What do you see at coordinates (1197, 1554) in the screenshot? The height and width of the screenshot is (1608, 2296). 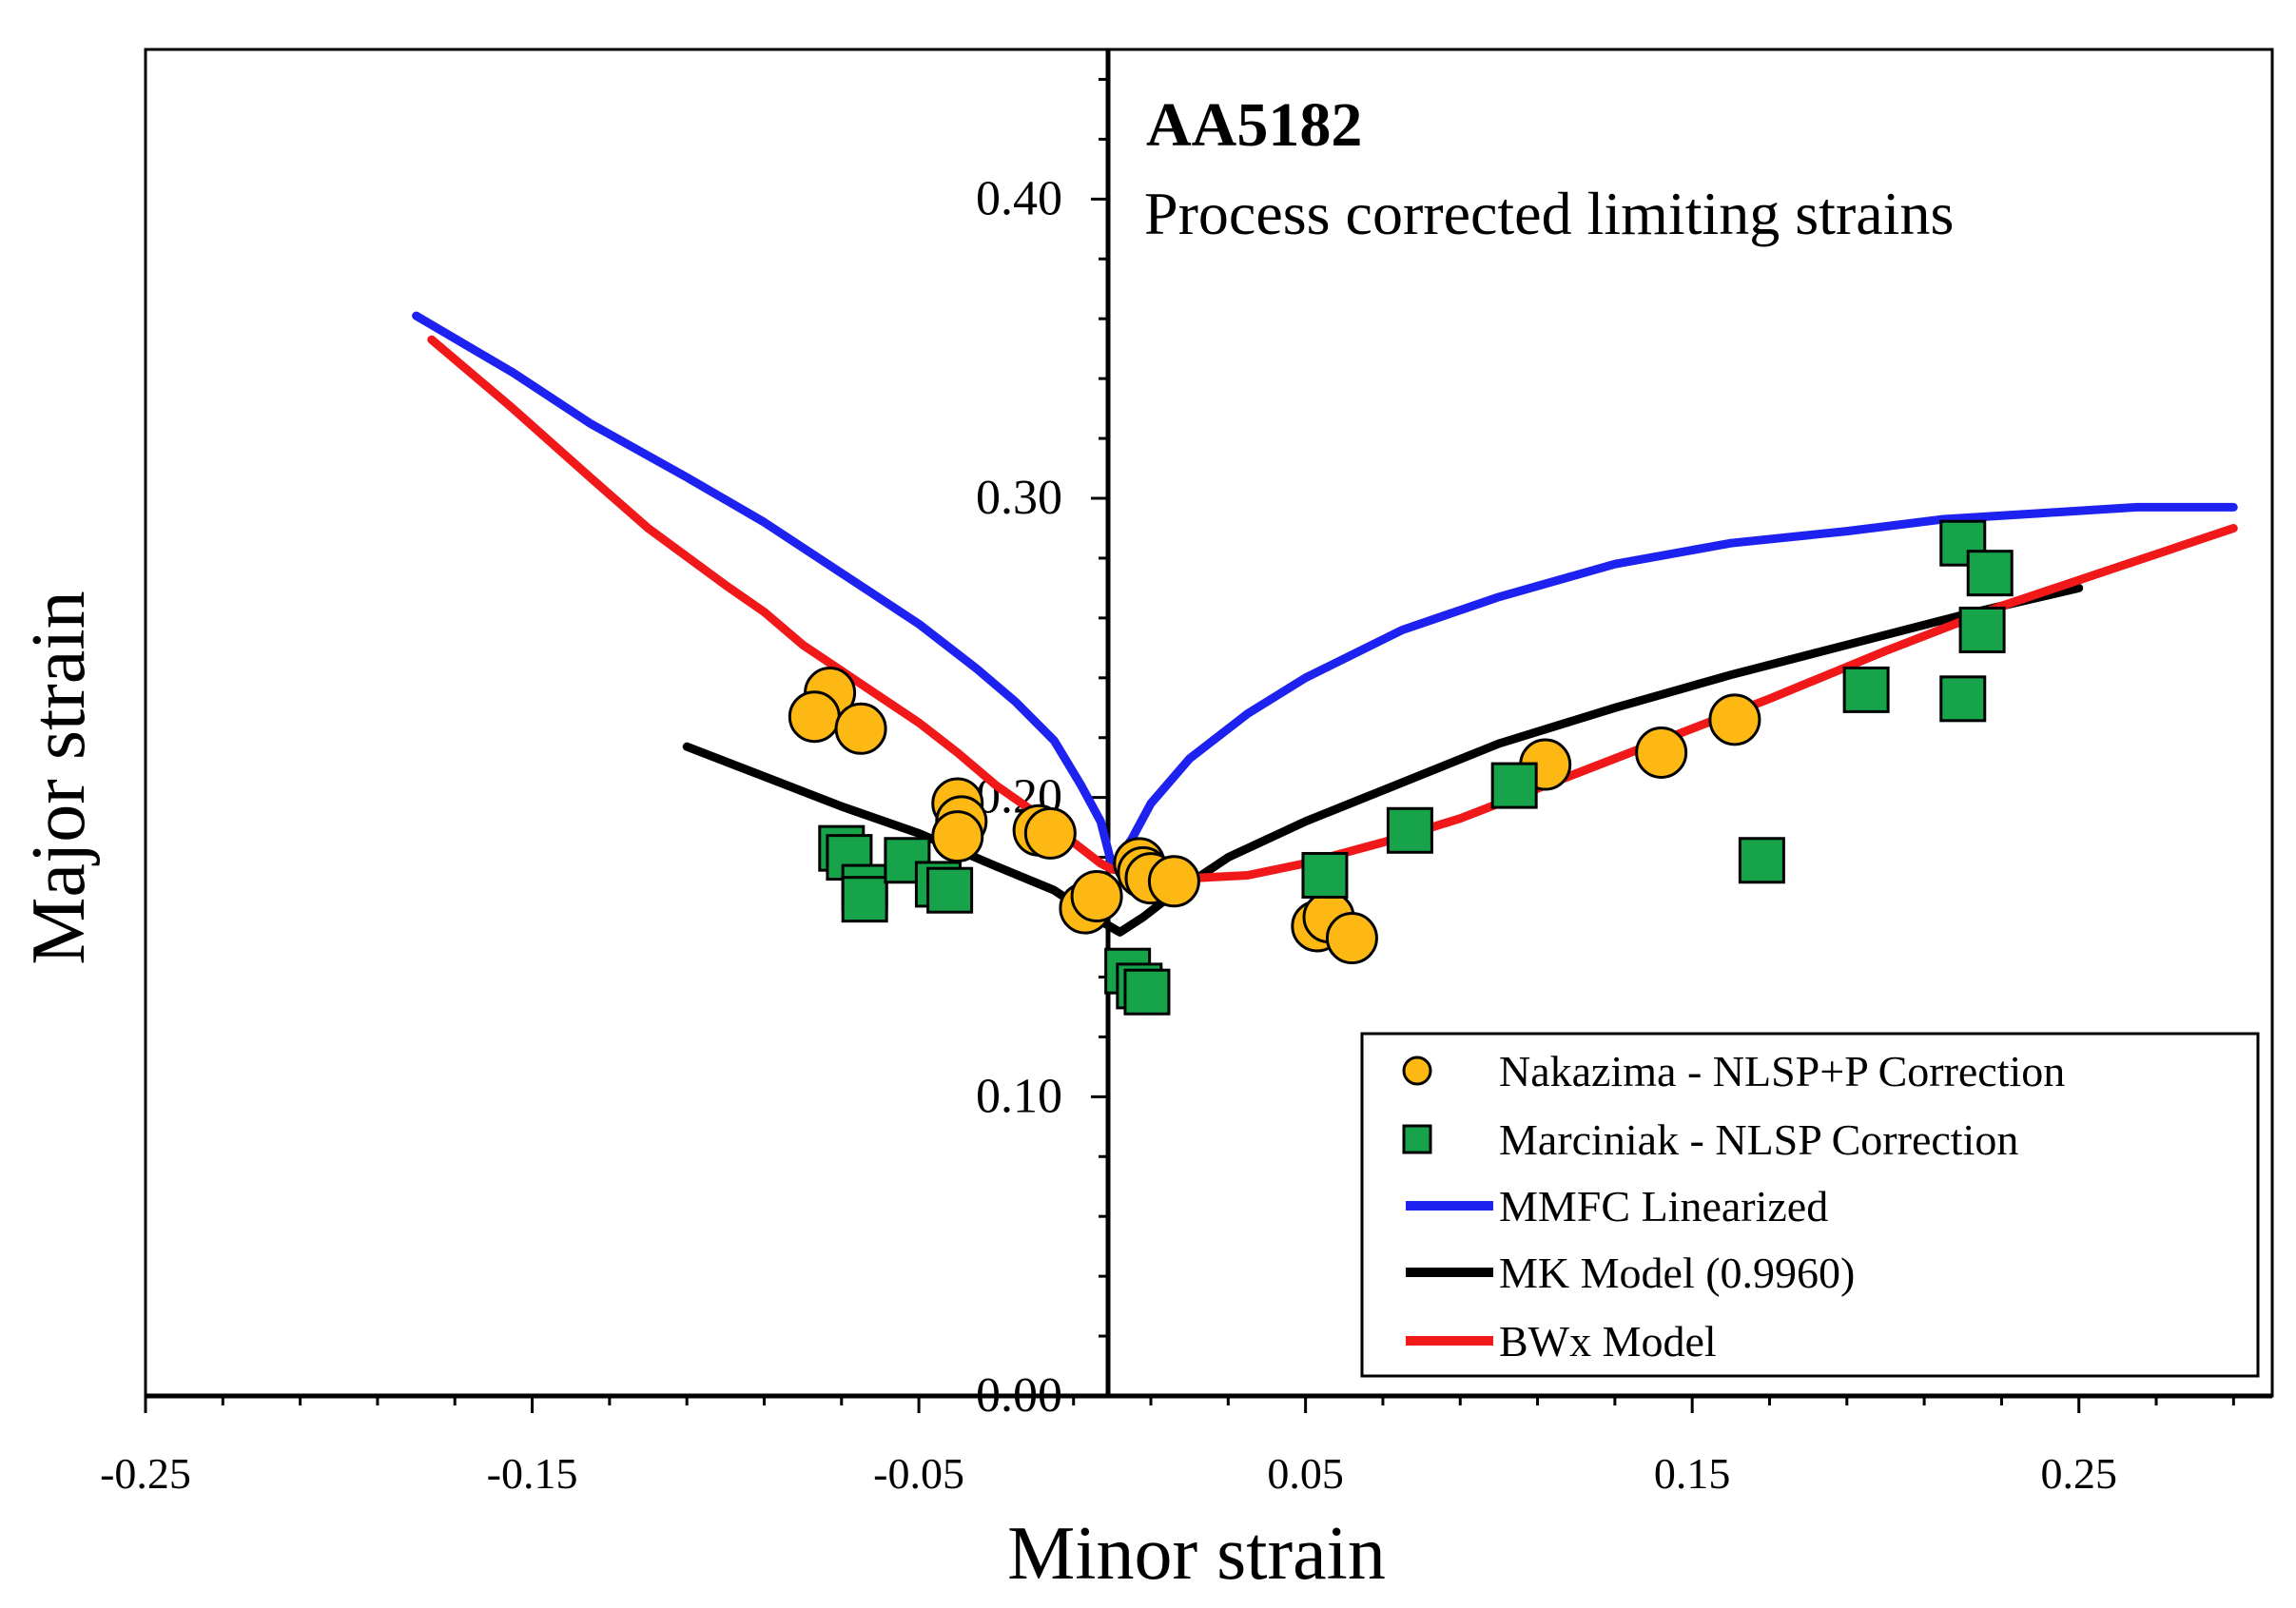 I see `x-axis-label: Minor strain` at bounding box center [1197, 1554].